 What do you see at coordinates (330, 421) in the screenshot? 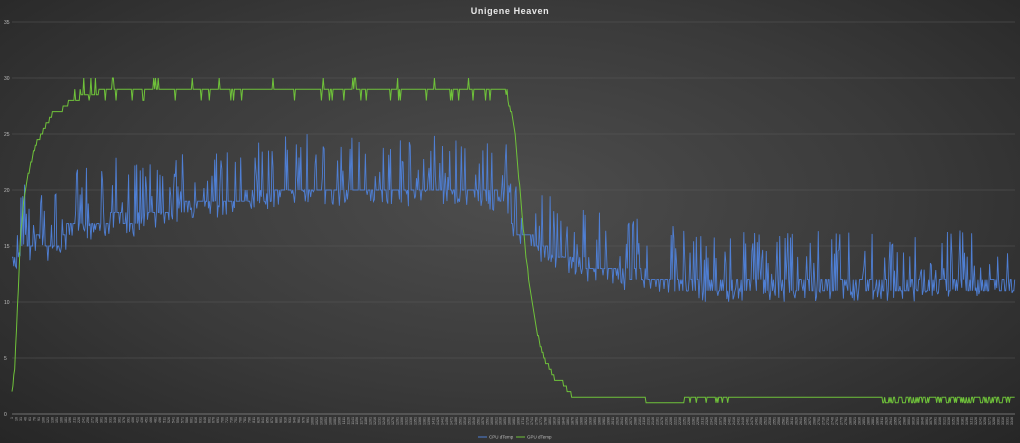
I see `x-tick-label: 1066` at bounding box center [330, 421].